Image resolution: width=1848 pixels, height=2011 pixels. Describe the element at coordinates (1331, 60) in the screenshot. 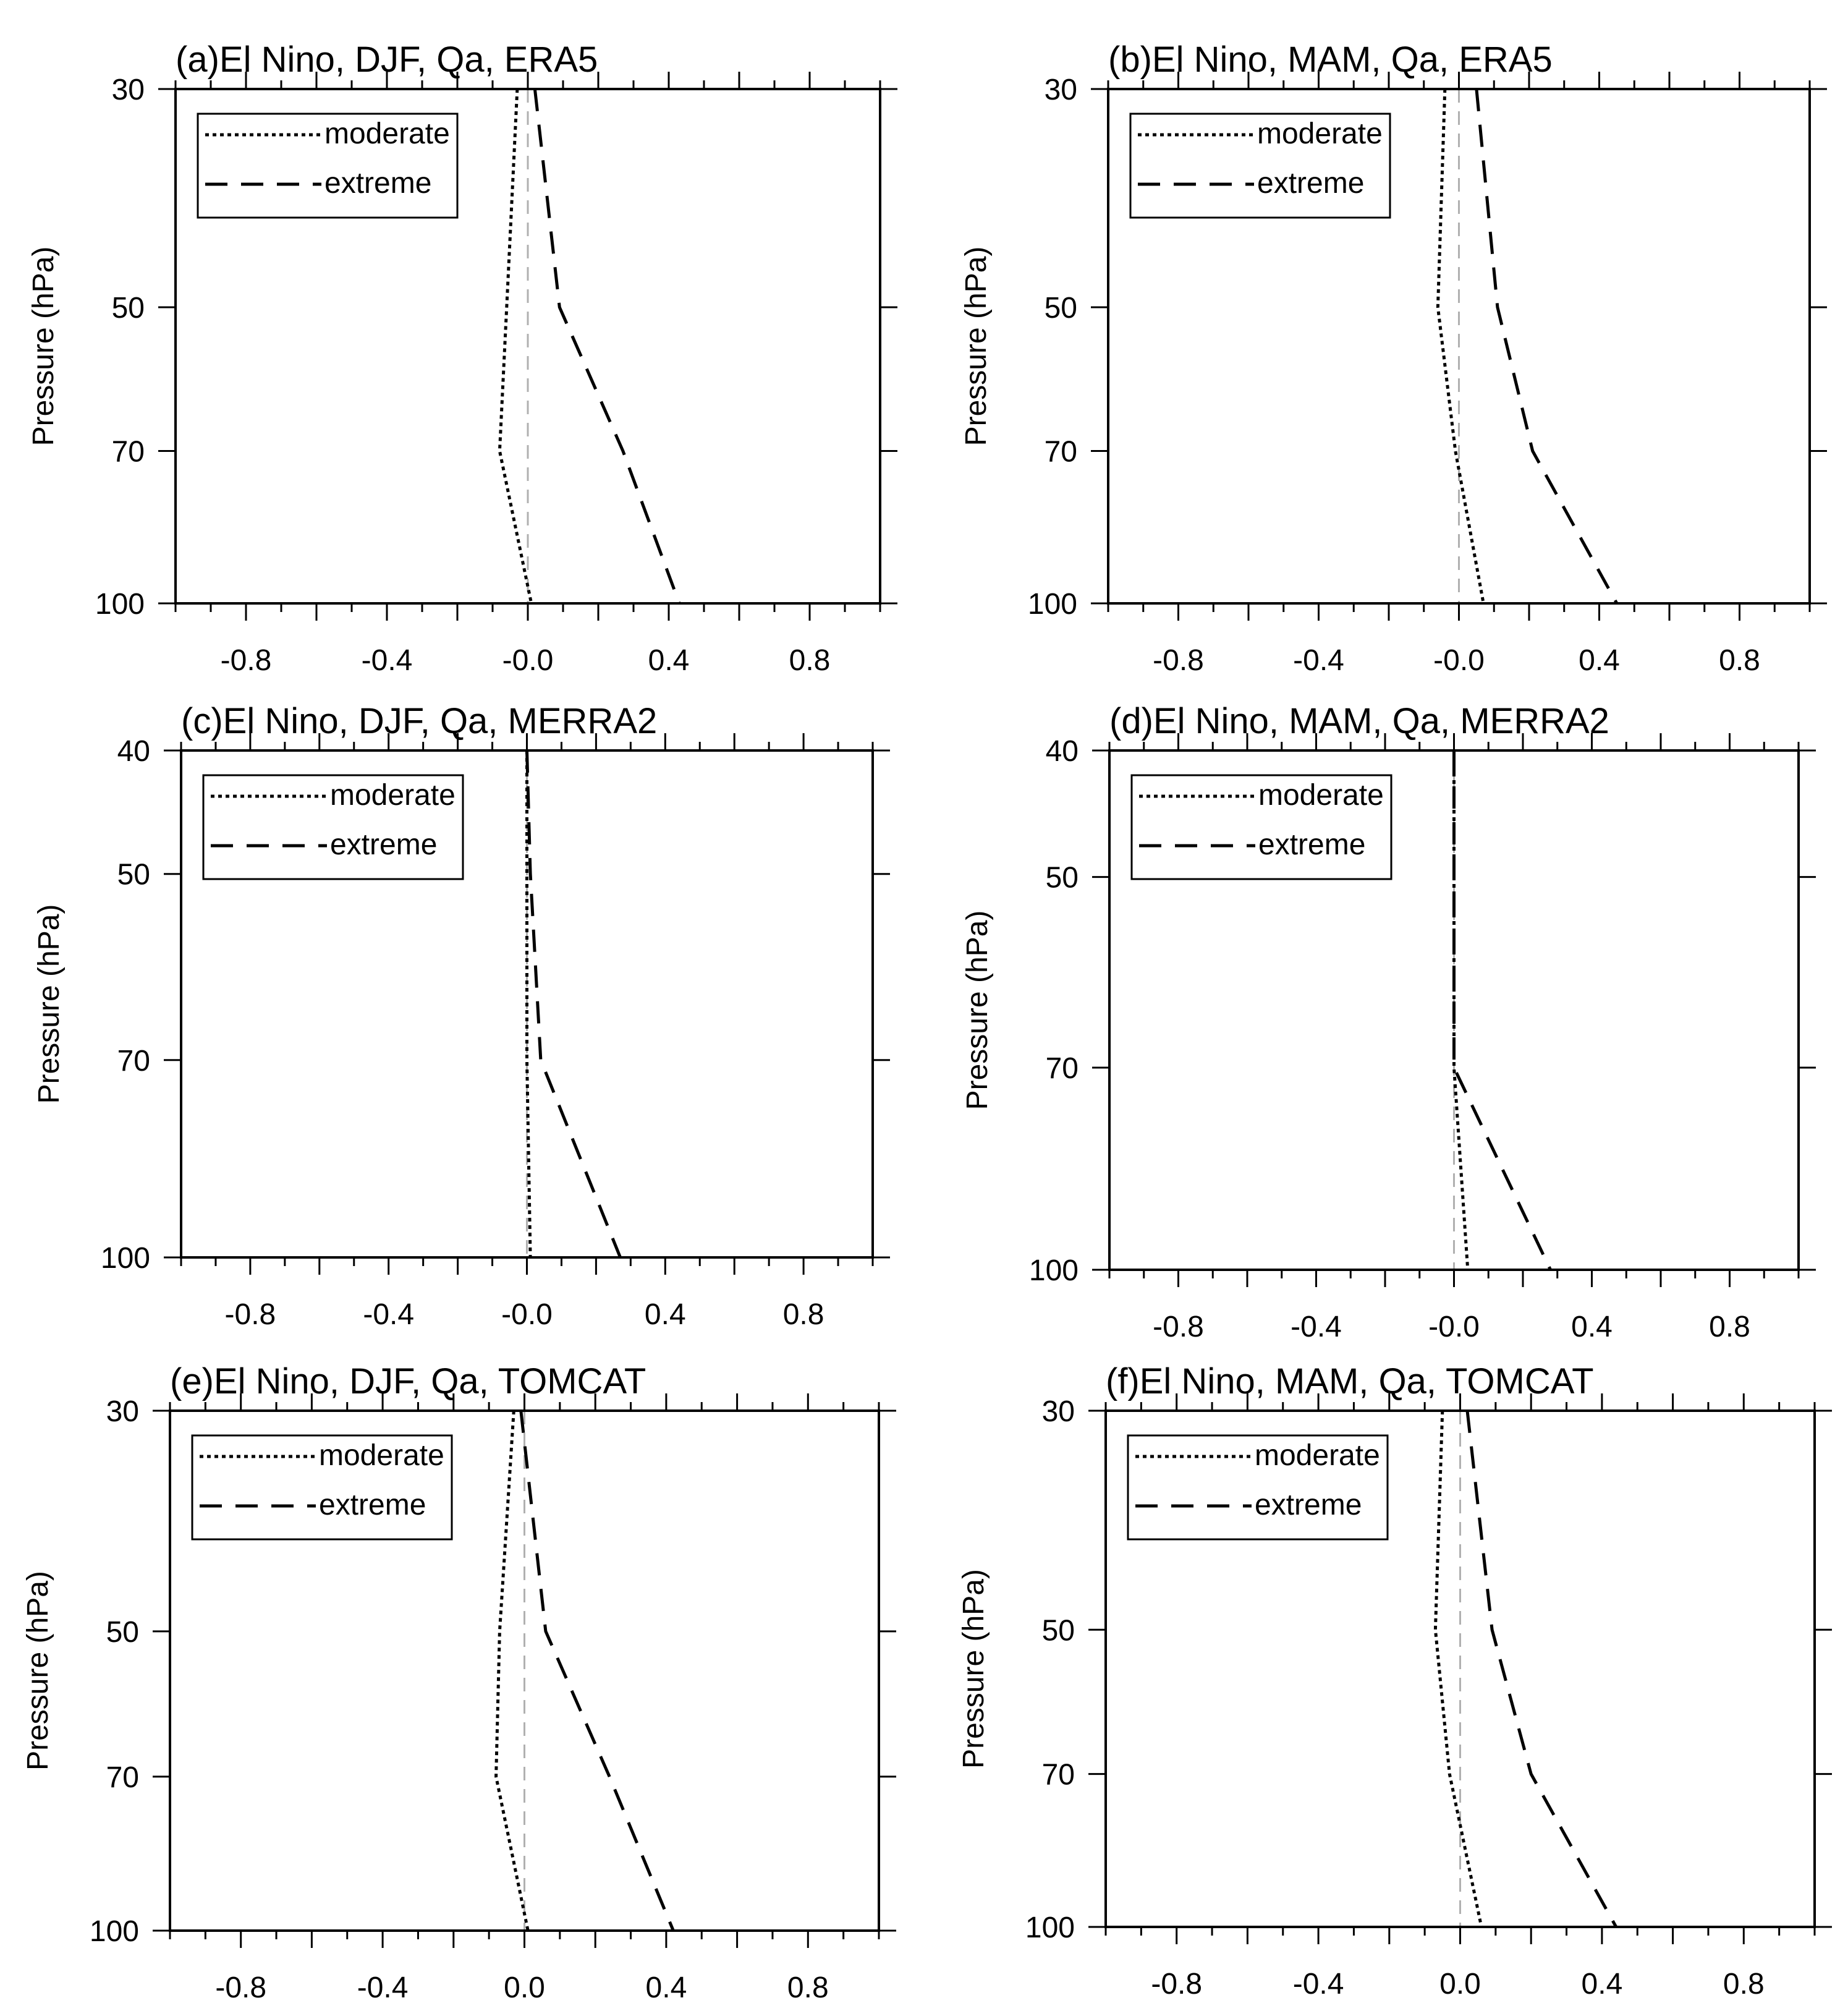

I see `panel-title: (b)El Nino, MAM, Qa, ERA5` at that location.